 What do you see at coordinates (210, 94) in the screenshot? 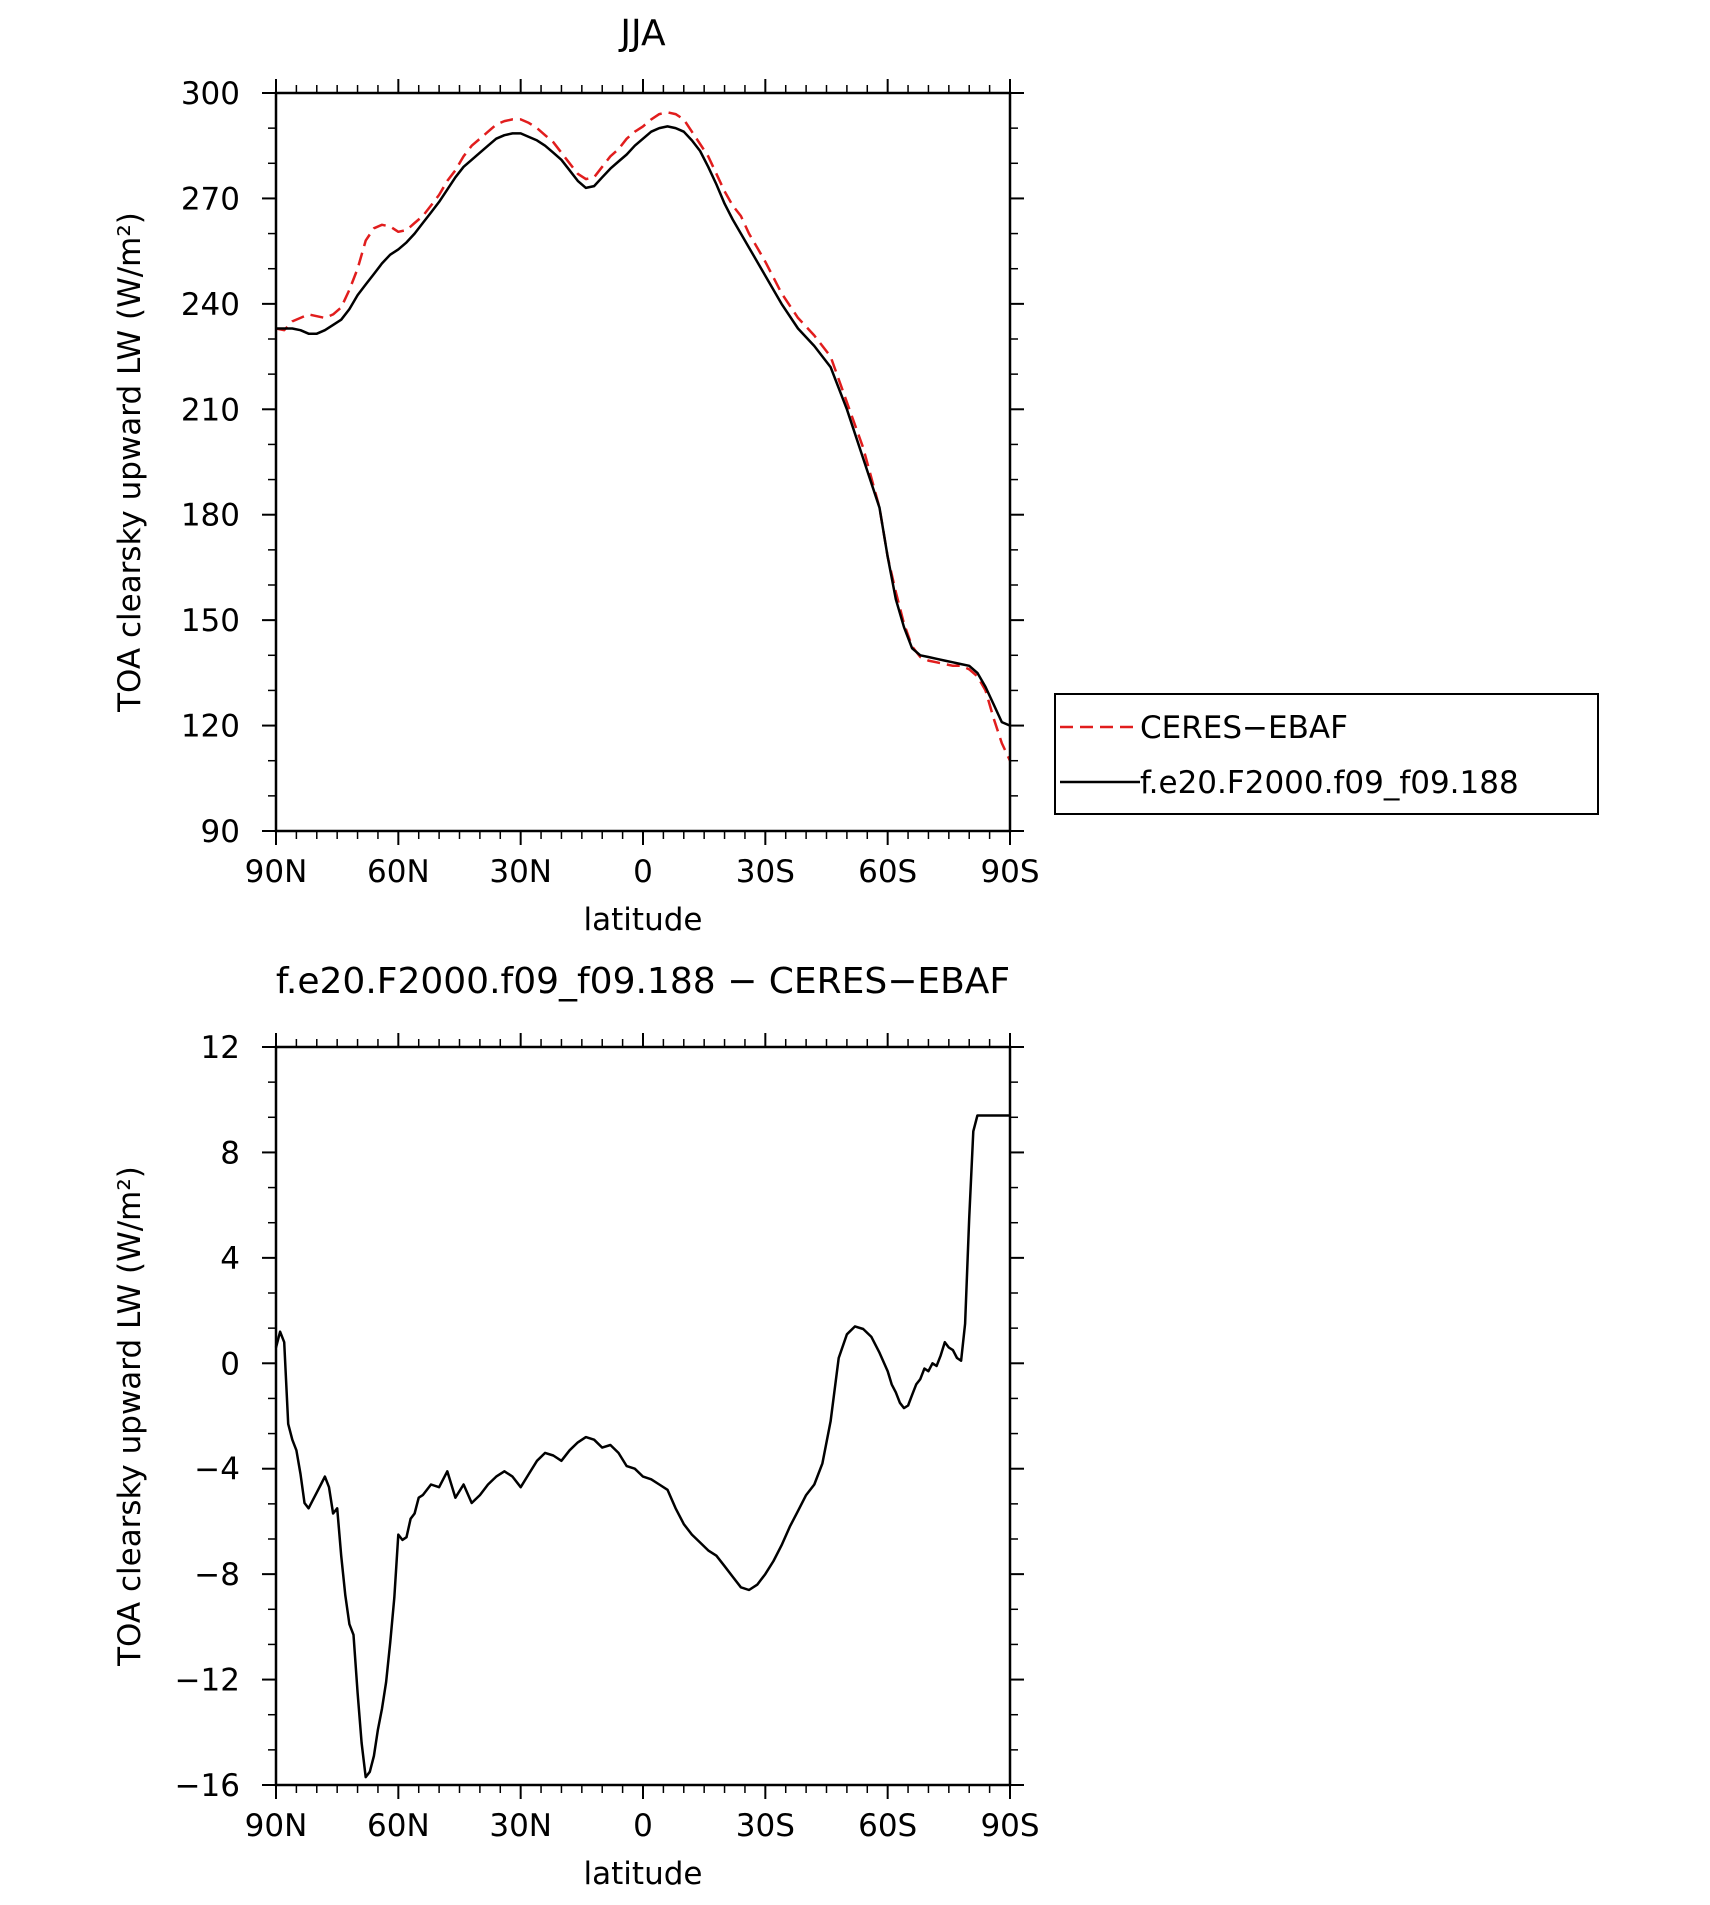
I see `y-tick-label: 300` at bounding box center [210, 94].